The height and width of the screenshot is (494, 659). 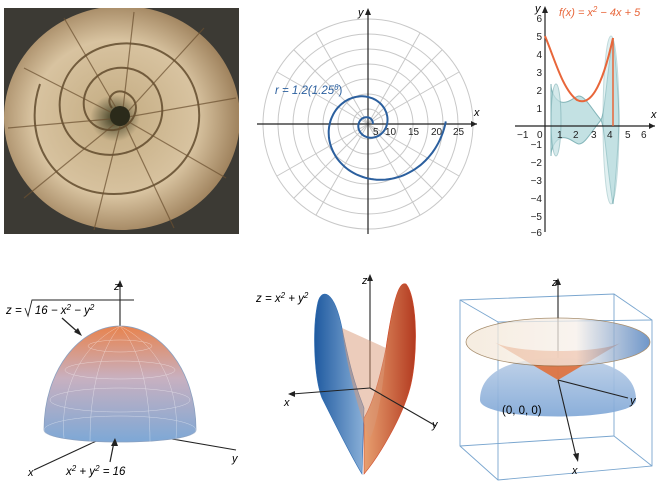 What do you see at coordinates (376, 132) in the screenshot?
I see `tick-label: 5` at bounding box center [376, 132].